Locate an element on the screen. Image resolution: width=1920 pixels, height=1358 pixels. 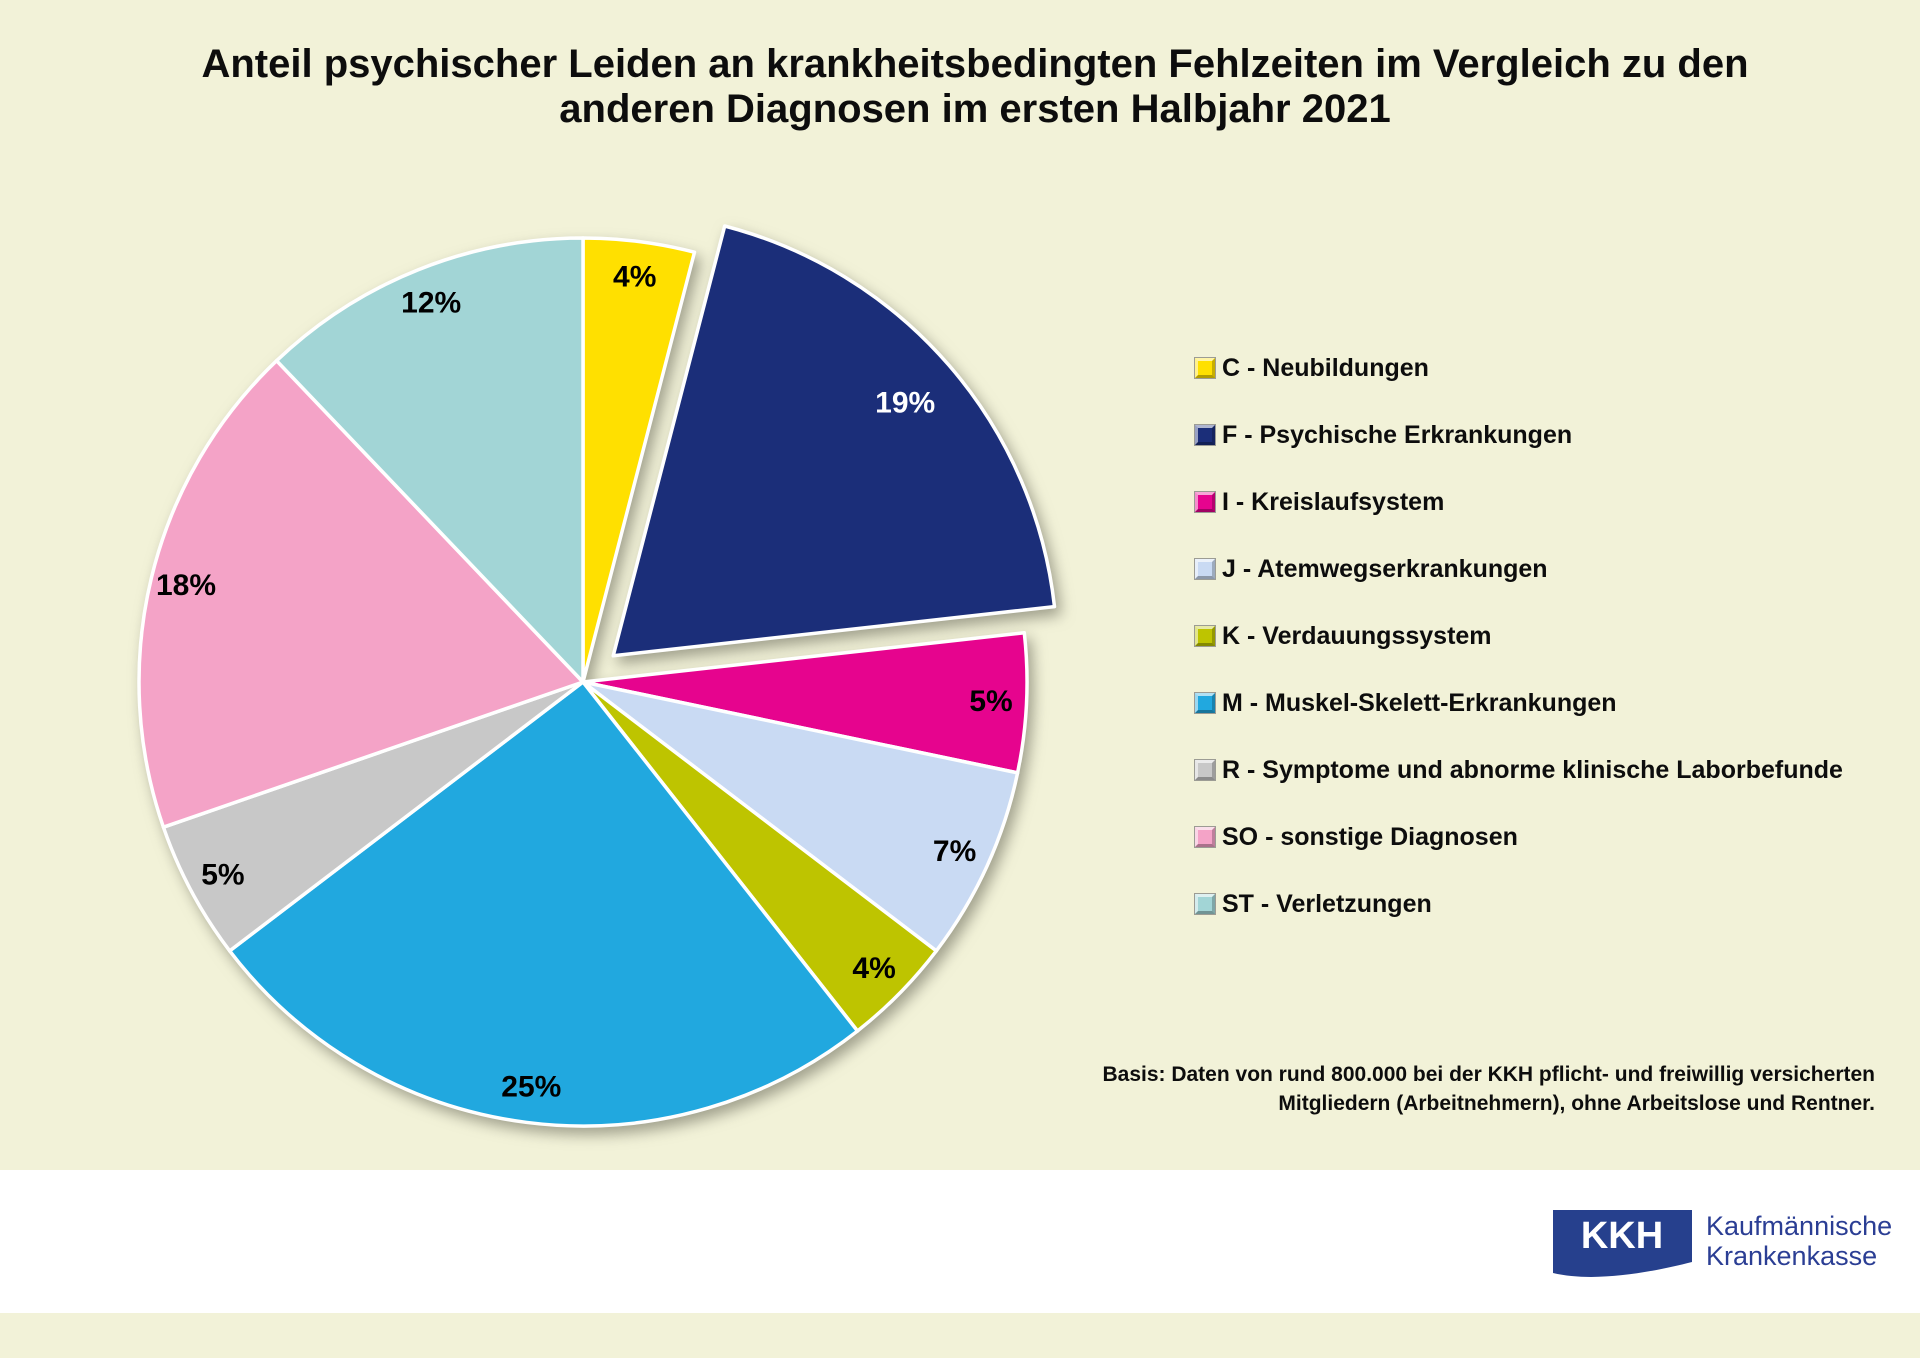
pie-slice-label-R: 5% is located at coordinates (222, 874).